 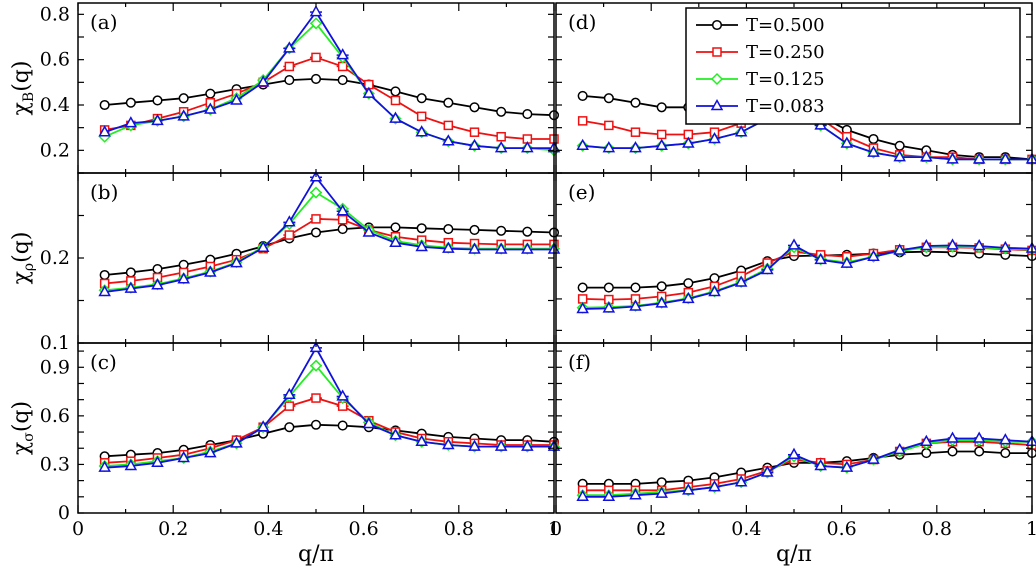 What do you see at coordinates (55, 60) in the screenshot?
I see `y-tick-label: 0.6` at bounding box center [55, 60].